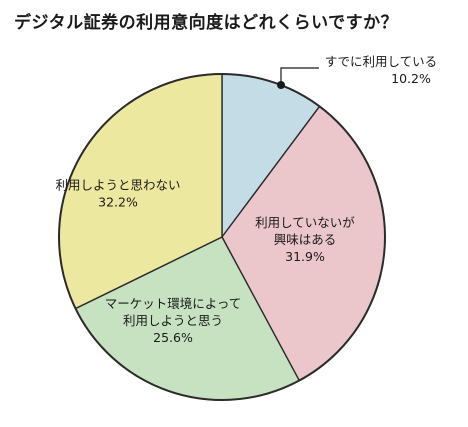 This screenshot has height=427, width=468. Describe the element at coordinates (281, 85) in the screenshot. I see `callout-dot` at that location.